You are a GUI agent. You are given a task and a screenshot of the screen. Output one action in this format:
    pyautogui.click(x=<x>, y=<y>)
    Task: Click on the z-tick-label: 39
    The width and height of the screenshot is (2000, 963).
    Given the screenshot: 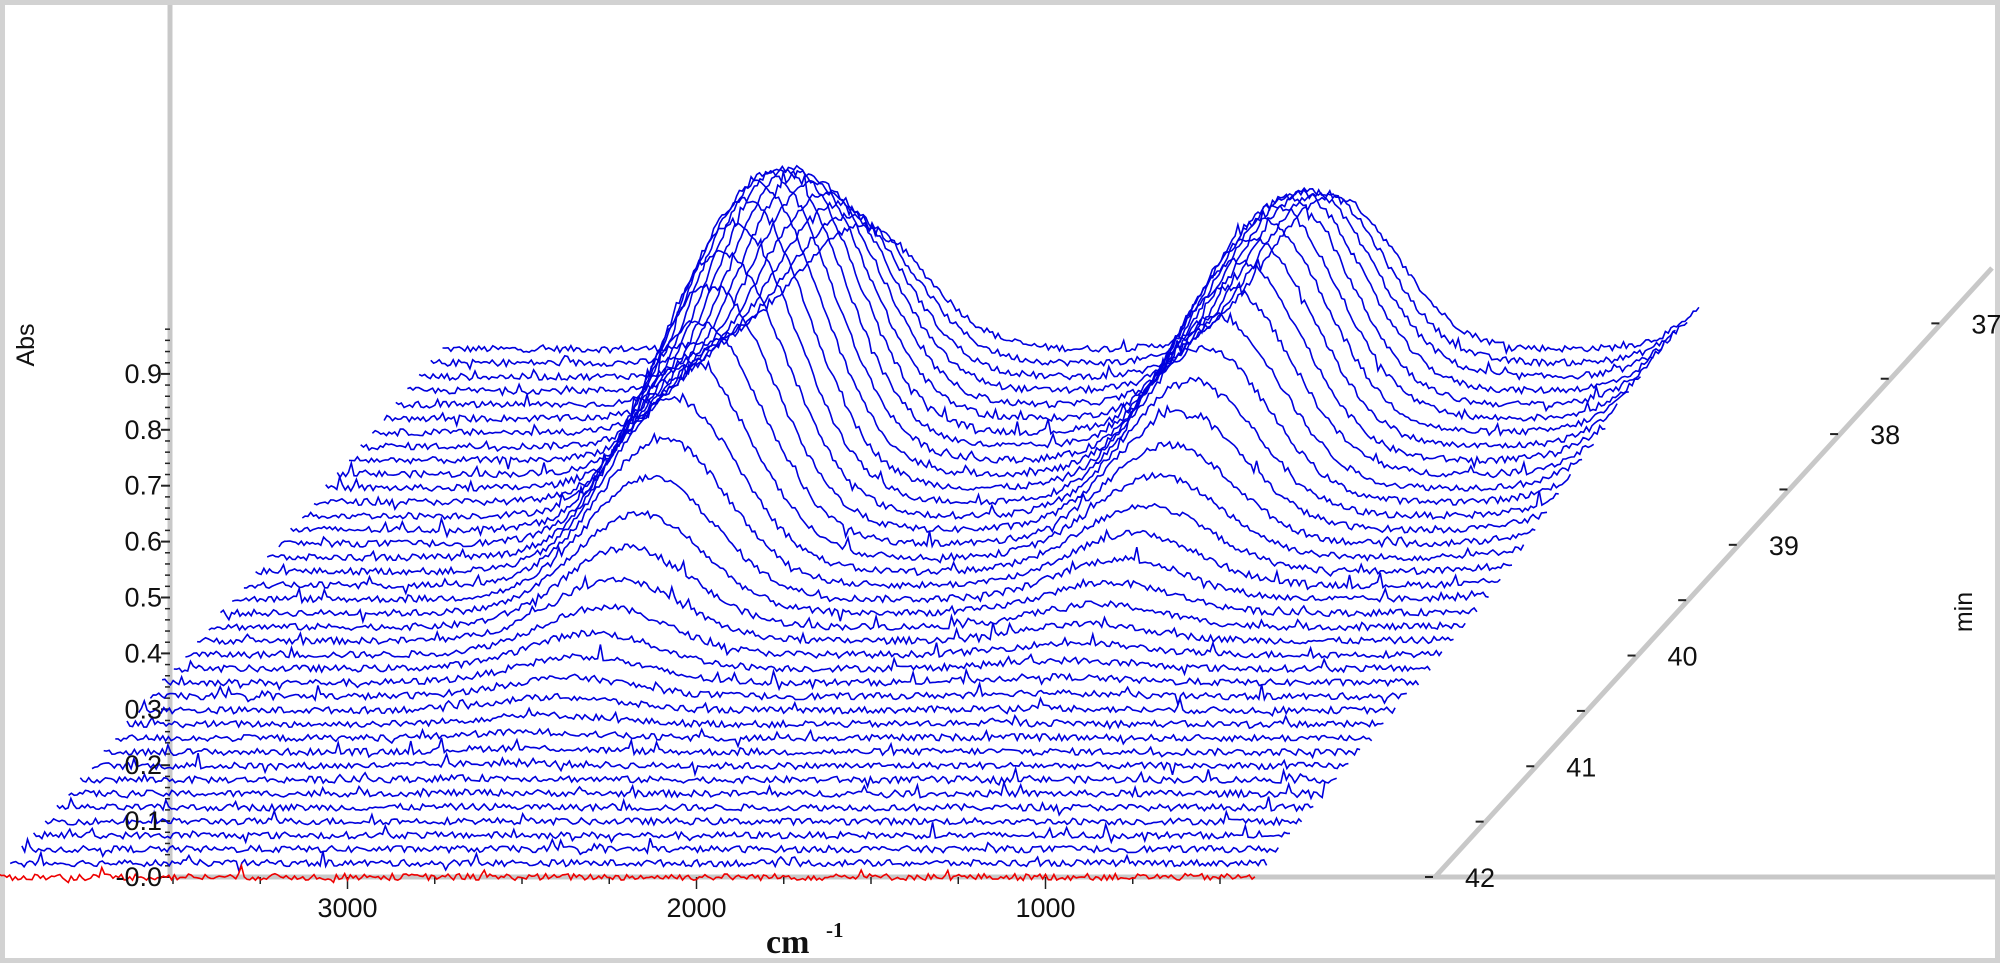 What is the action you would take?
    pyautogui.click(x=1784, y=546)
    